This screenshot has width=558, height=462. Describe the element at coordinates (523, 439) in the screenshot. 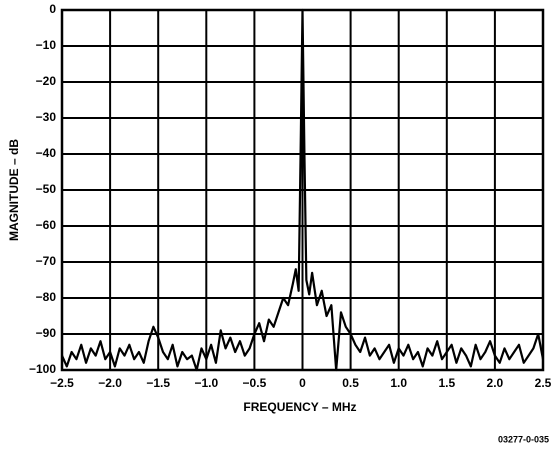

I see `figure-code: 03277-0-035` at that location.